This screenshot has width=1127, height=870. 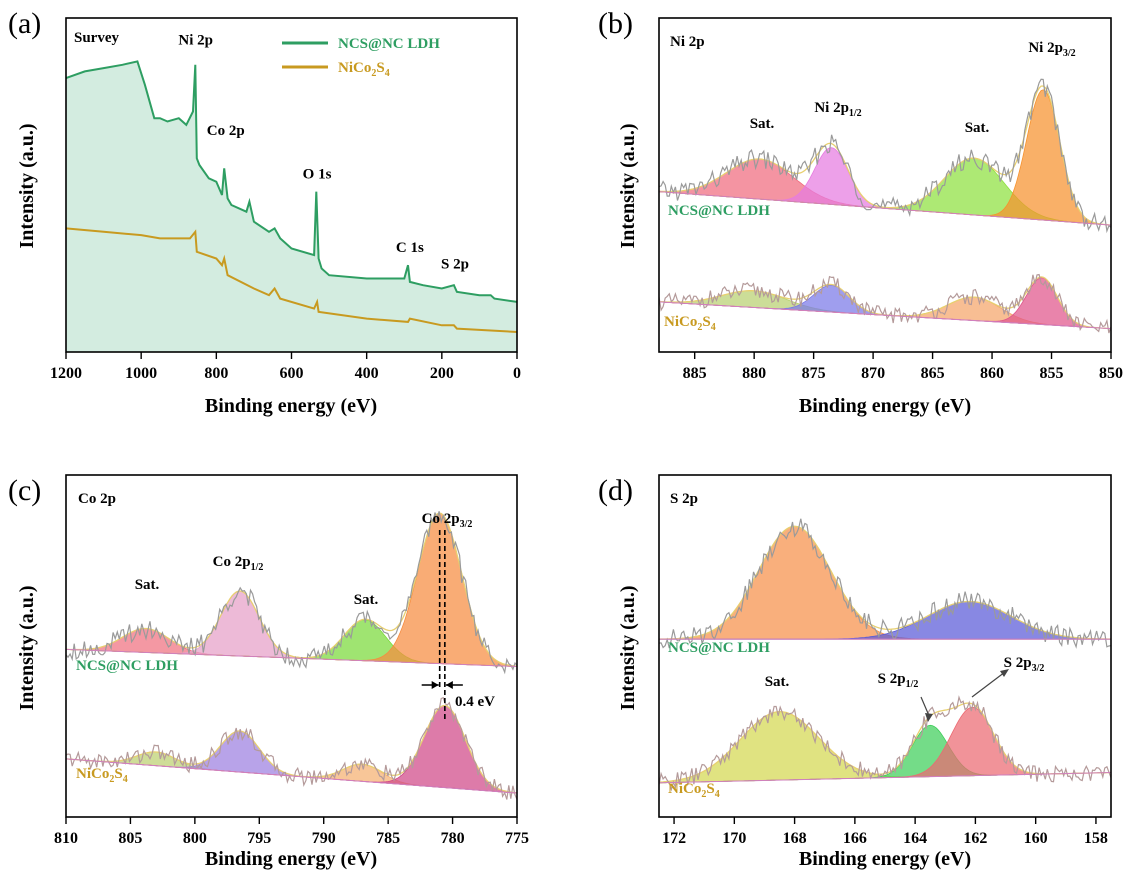 I want to click on peak-annotations: Sat. S 2p1/2 S 2p3/2, so click(x=904, y=688).